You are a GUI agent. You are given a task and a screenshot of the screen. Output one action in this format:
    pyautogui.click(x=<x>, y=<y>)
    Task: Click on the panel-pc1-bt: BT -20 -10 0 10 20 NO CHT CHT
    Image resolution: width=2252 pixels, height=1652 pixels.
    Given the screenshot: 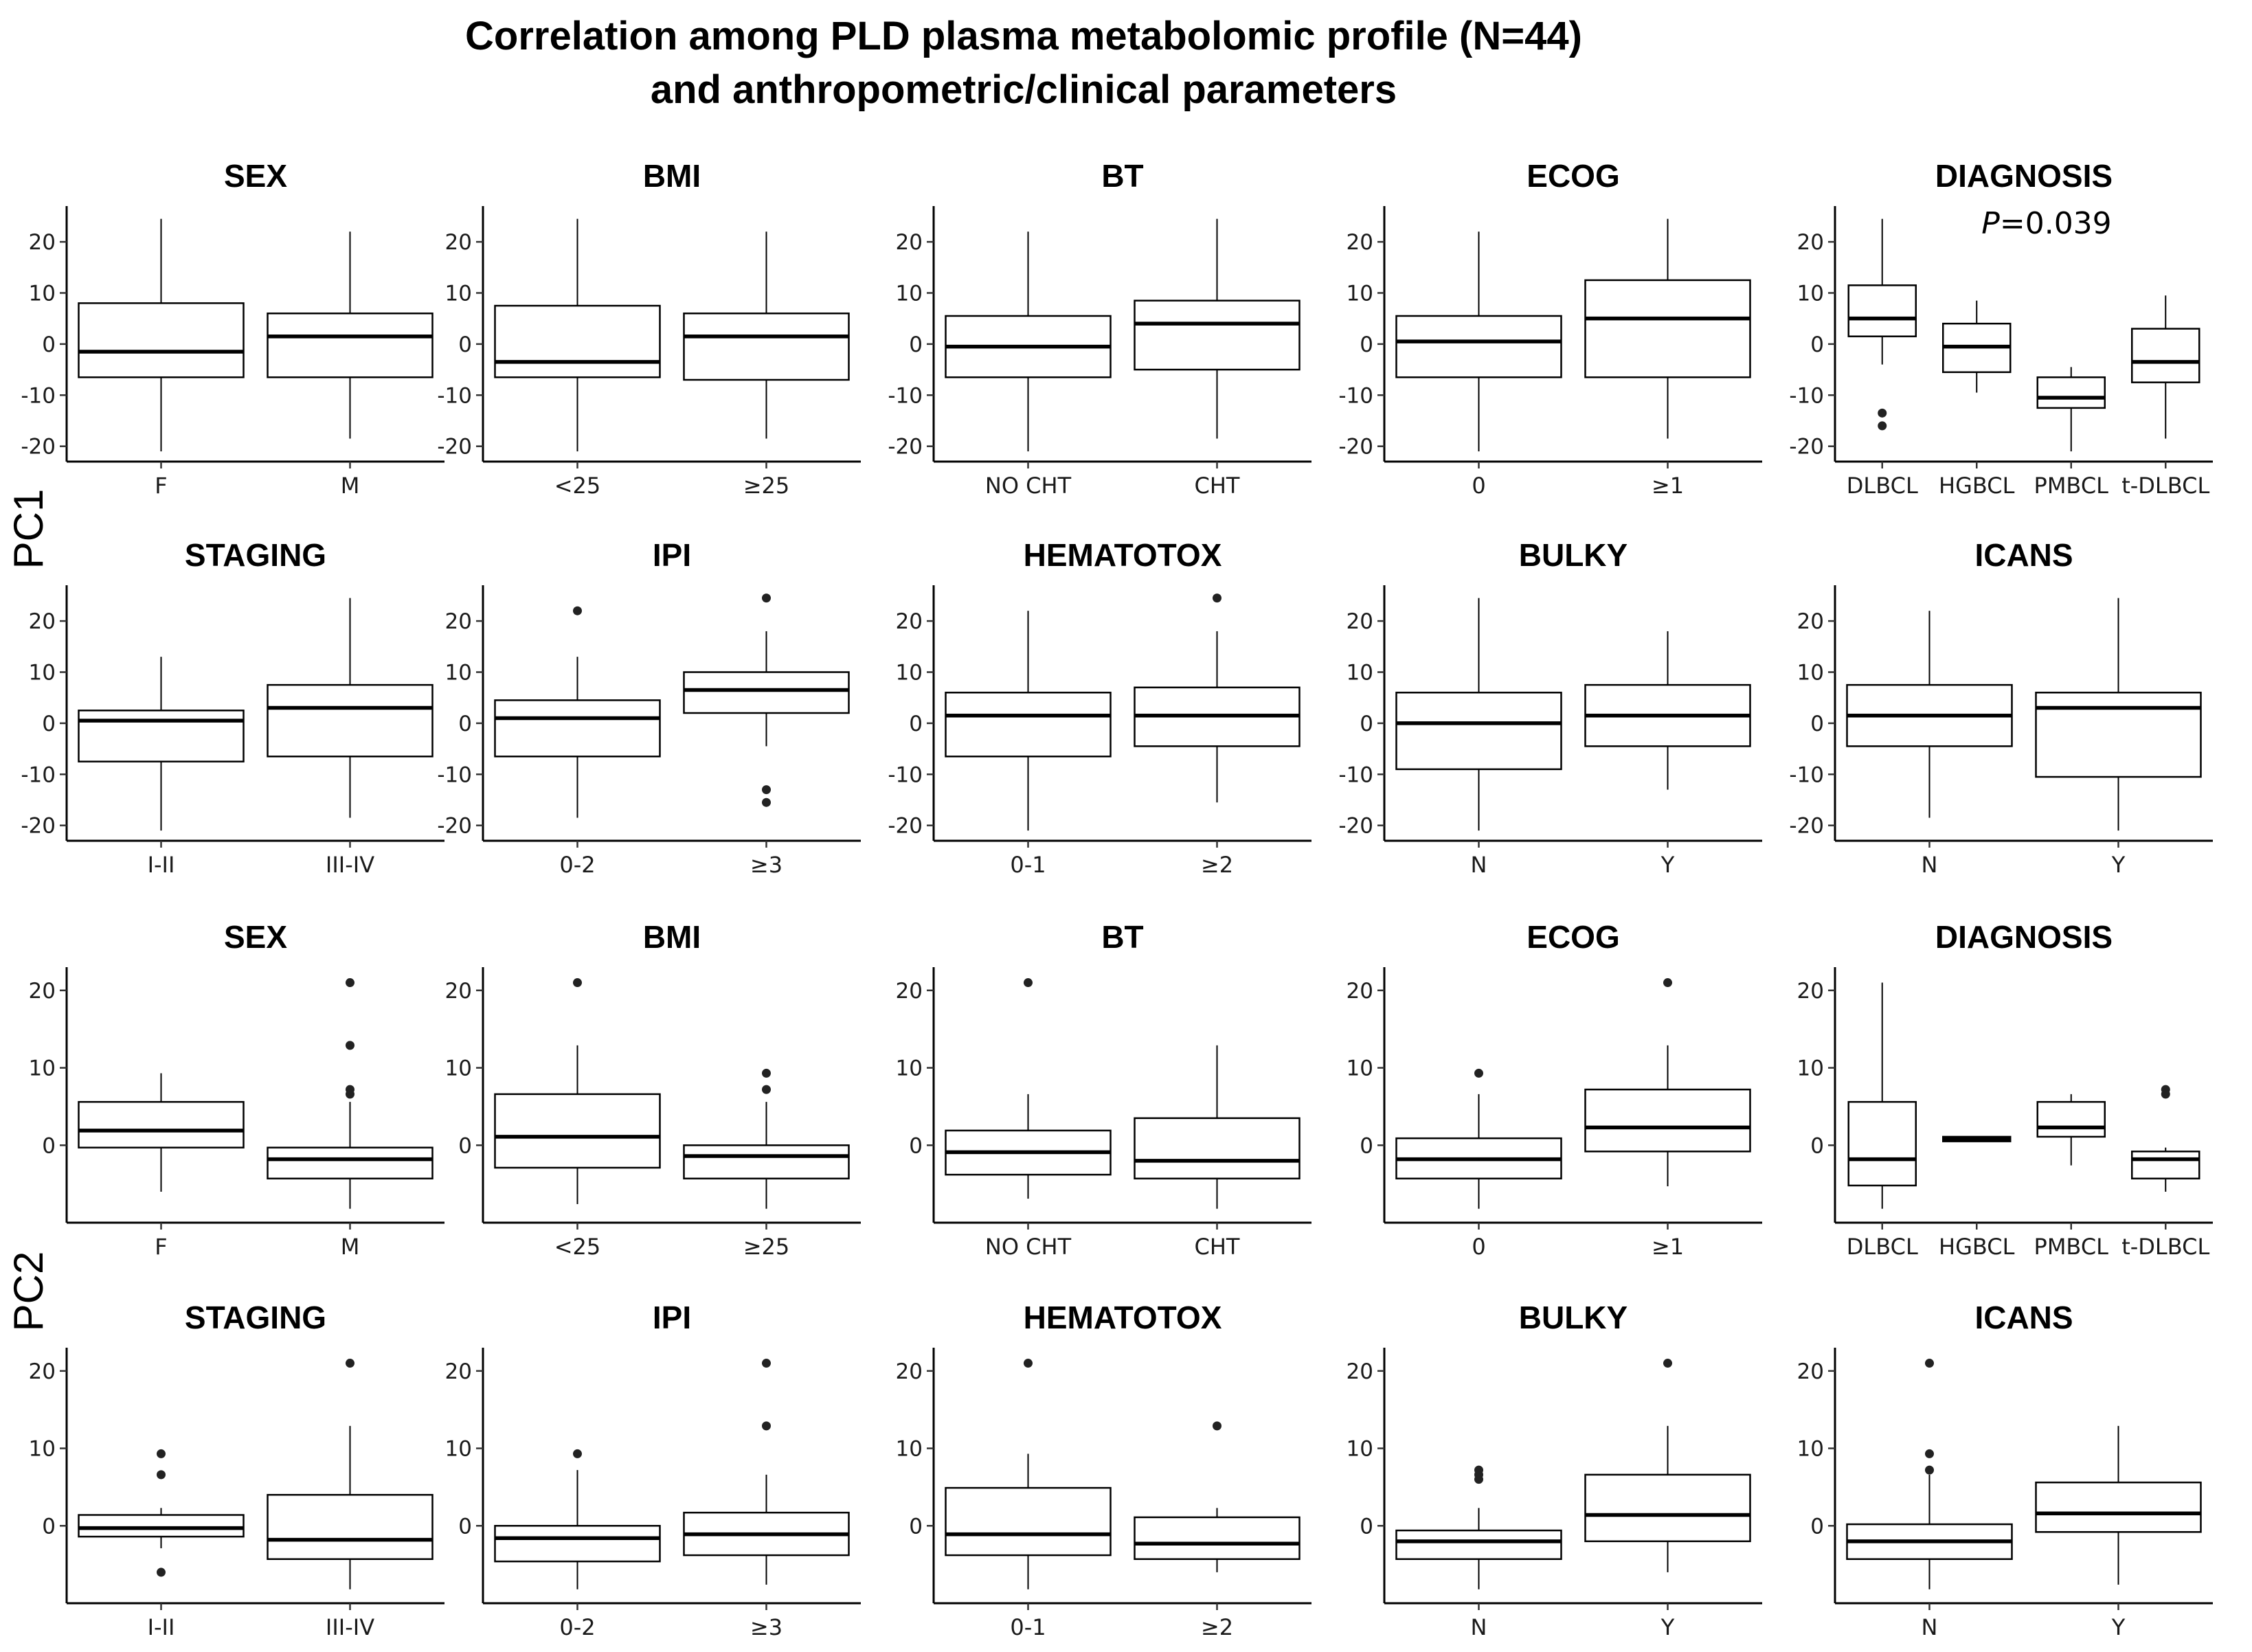 What is the action you would take?
    pyautogui.click(x=1099, y=328)
    